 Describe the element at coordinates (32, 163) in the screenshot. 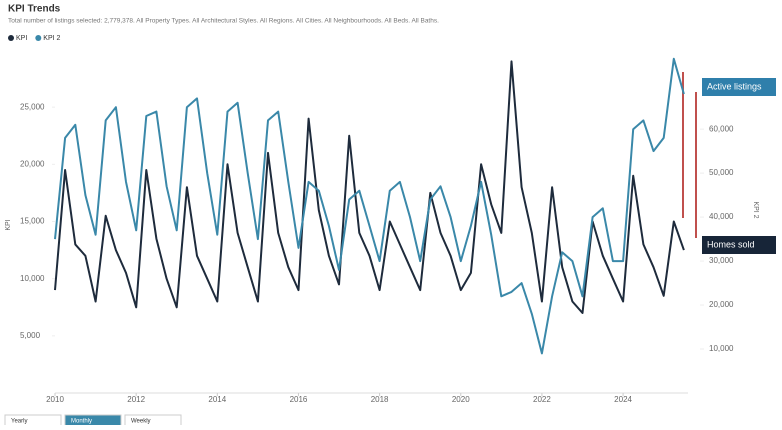

I see `y-tick-label: 20,000` at that location.